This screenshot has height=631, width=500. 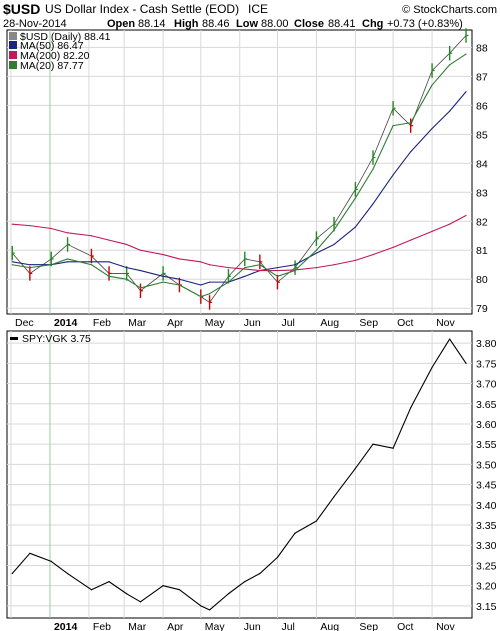 I want to click on symbol-label: $USD, so click(x=21, y=9).